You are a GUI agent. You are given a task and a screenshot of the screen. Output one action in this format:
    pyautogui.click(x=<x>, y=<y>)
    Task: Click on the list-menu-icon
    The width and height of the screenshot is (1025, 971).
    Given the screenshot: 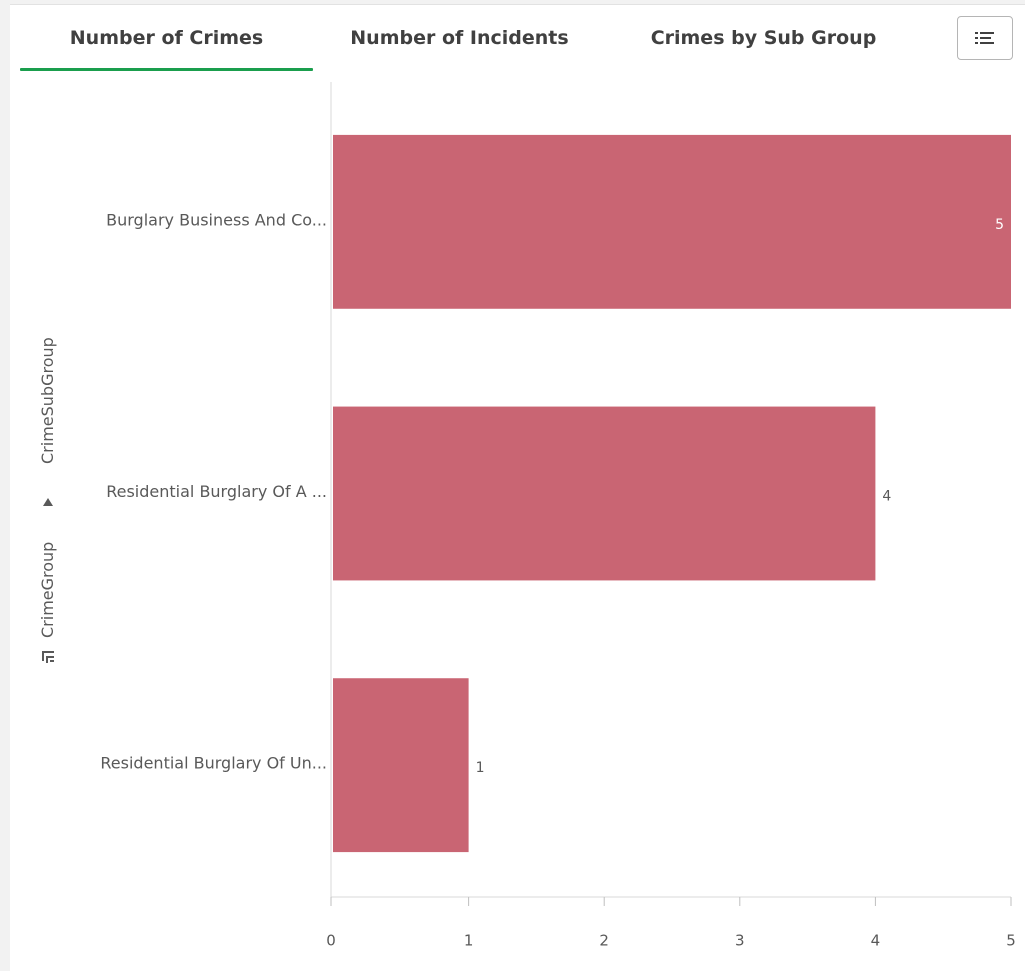 What is the action you would take?
    pyautogui.click(x=984, y=38)
    